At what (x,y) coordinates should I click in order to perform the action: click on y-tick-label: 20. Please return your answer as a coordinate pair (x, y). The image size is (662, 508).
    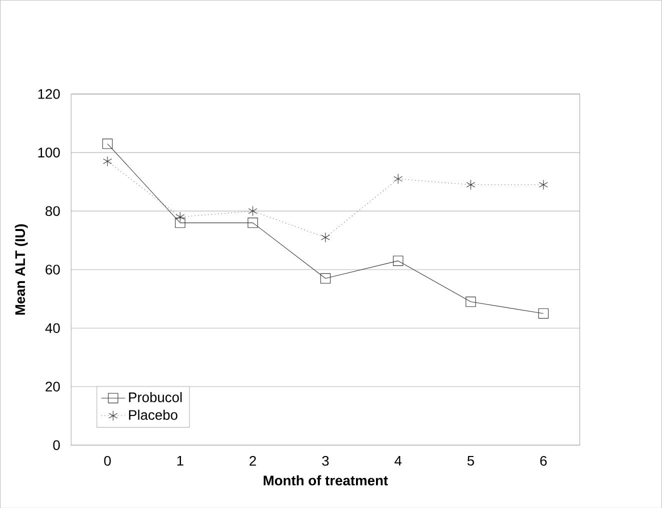
    Looking at the image, I should click on (53, 387).